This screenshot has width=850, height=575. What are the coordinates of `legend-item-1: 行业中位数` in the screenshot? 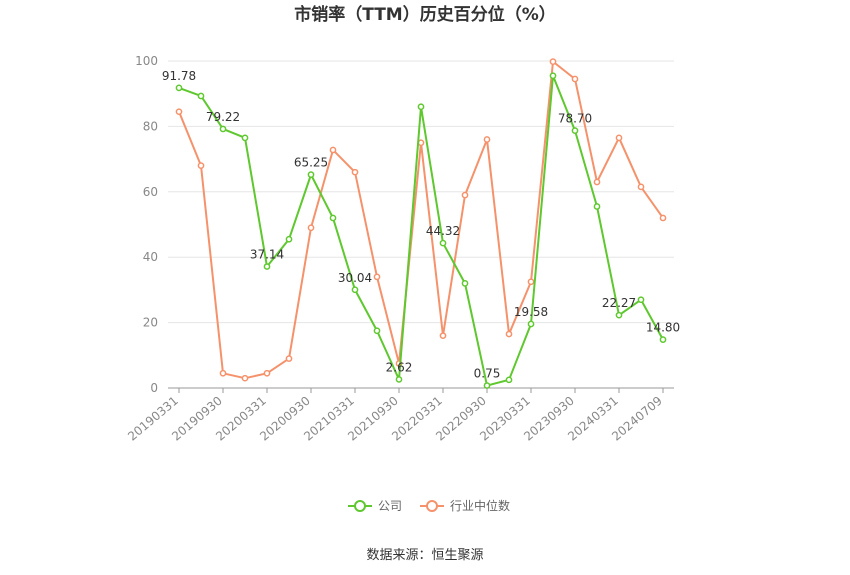 It's located at (465, 505).